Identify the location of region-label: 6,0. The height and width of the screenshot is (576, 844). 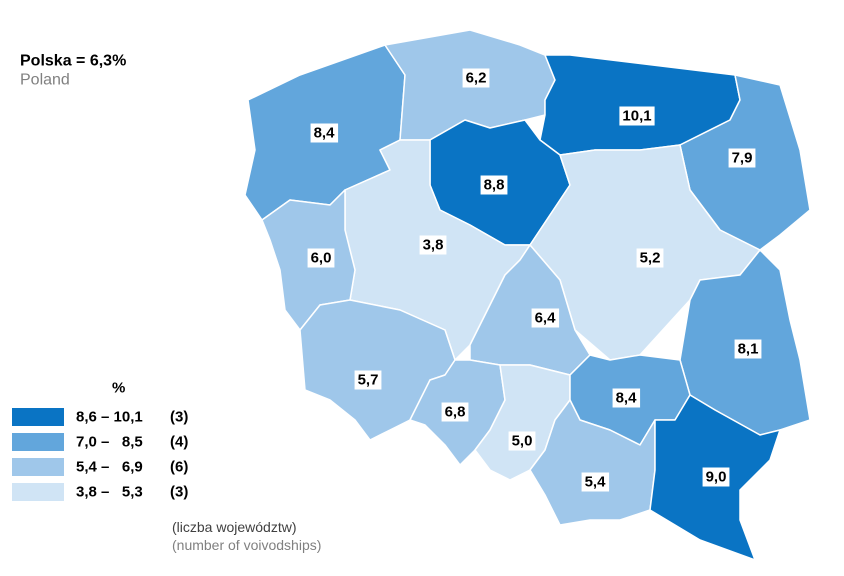
(321, 258).